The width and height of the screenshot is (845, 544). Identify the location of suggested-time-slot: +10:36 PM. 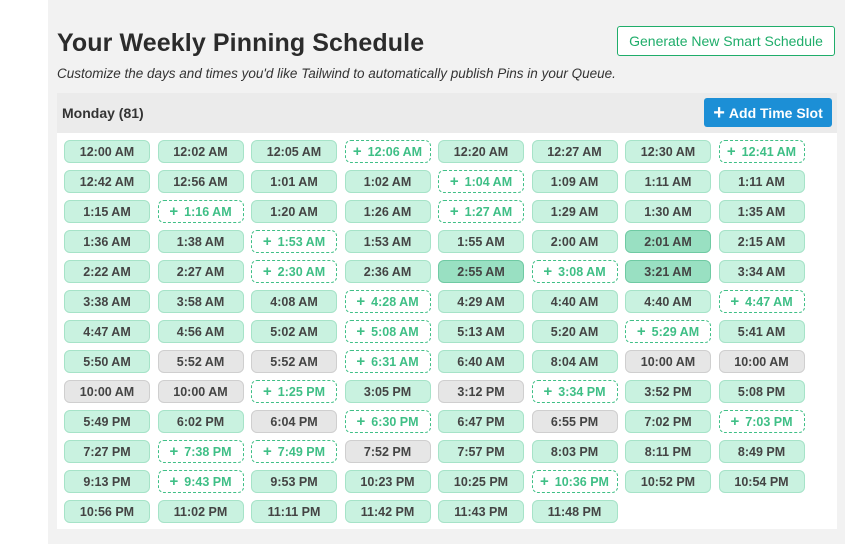
(574, 481).